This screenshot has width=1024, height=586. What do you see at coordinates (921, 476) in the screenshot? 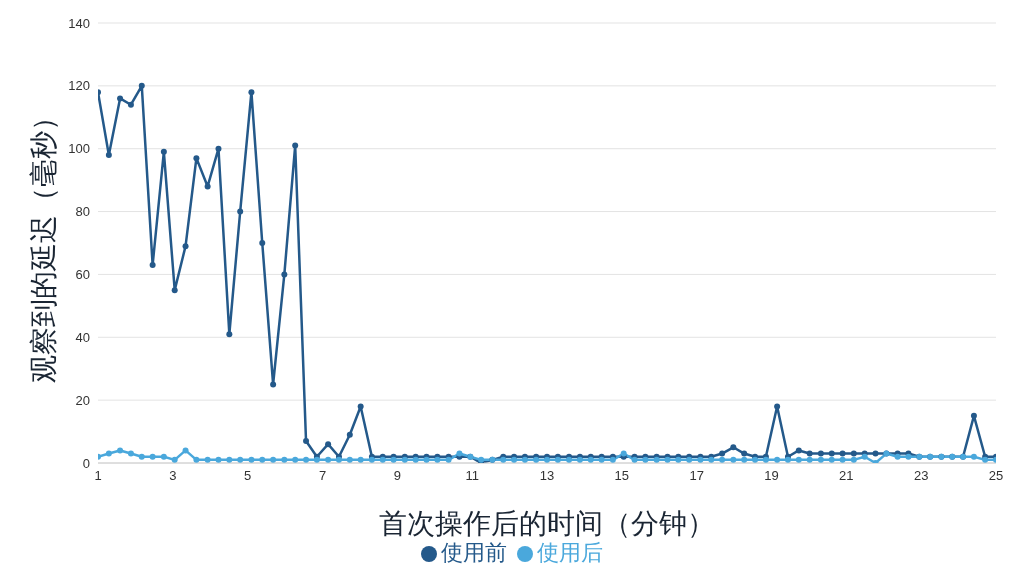
I see `x-tick-label: 23` at bounding box center [921, 476].